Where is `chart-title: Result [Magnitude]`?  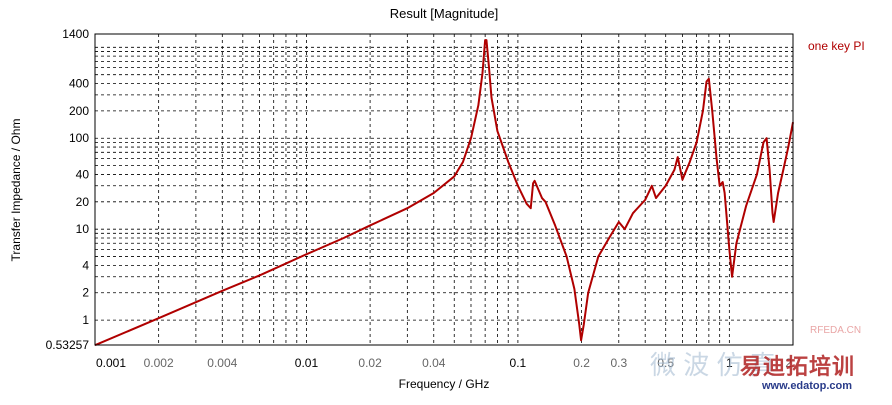
chart-title: Result [Magnitude] is located at coordinates (444, 13).